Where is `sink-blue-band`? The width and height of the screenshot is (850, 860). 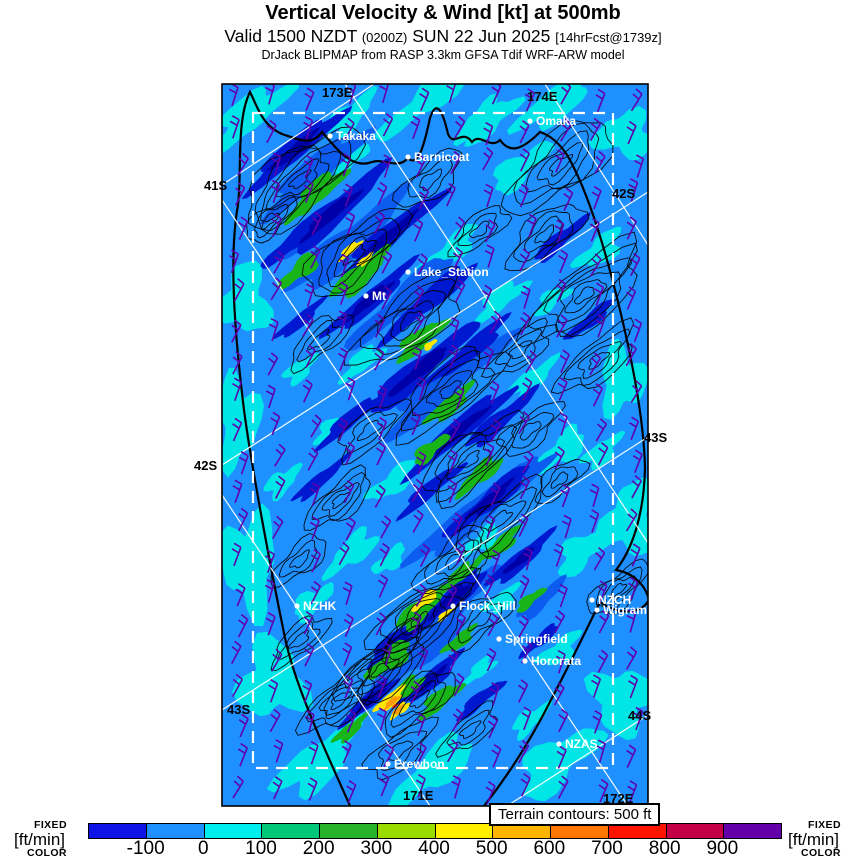
sink-blue-band is located at coordinates (317, 175).